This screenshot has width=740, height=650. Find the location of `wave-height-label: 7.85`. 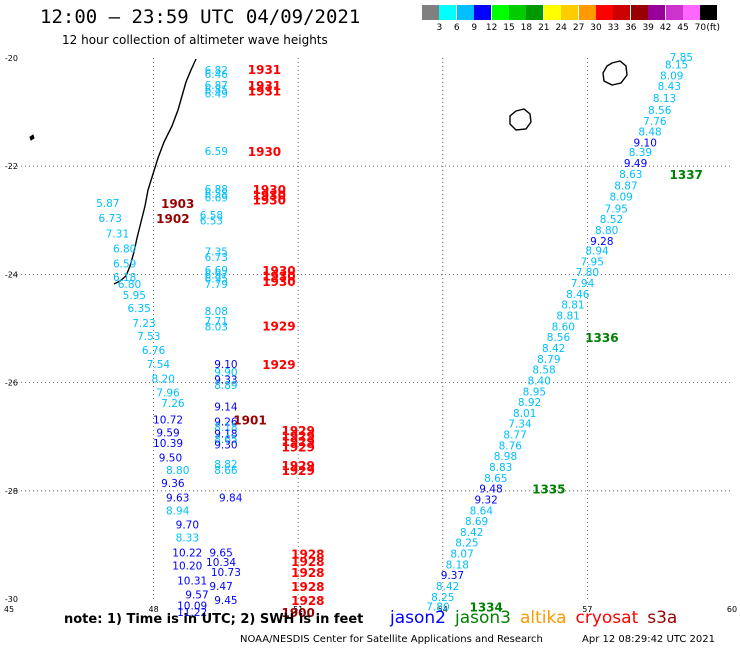

wave-height-label: 7.85 is located at coordinates (681, 58).